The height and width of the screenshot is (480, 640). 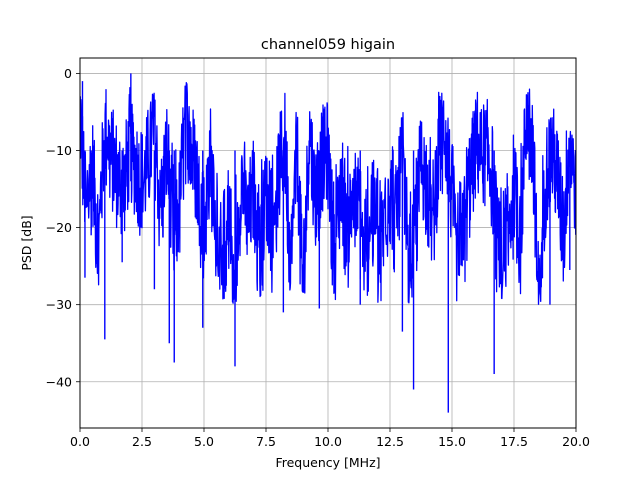 What do you see at coordinates (26, 242) in the screenshot?
I see `y-axis-label: PSD [dB]` at bounding box center [26, 242].